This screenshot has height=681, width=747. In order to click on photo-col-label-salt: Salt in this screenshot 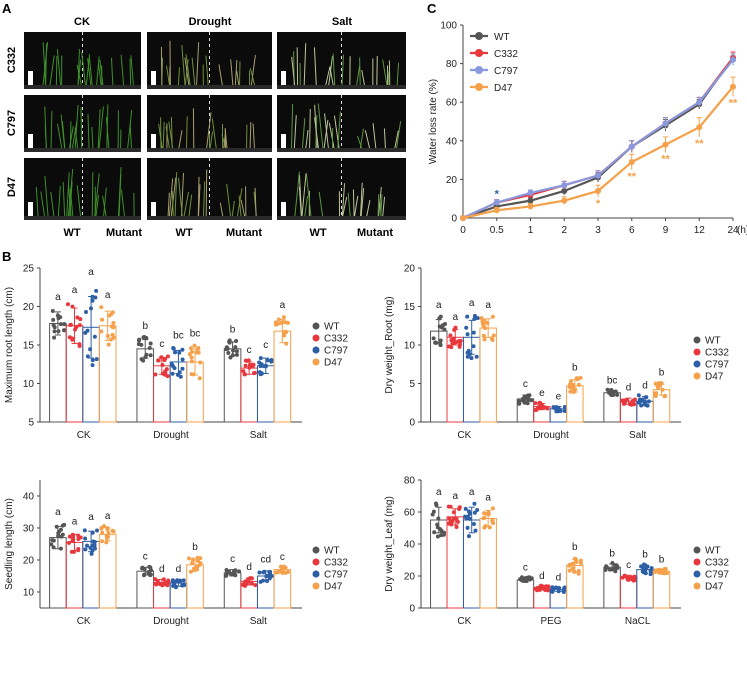, I will do `click(342, 22)`.